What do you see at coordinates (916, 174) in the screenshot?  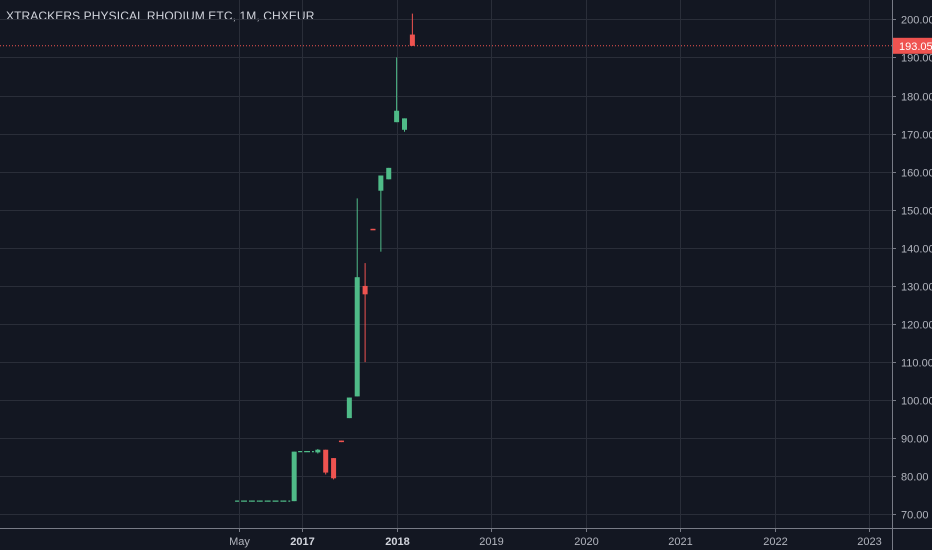 I see `y-tick-label: 160.00` at bounding box center [916, 174].